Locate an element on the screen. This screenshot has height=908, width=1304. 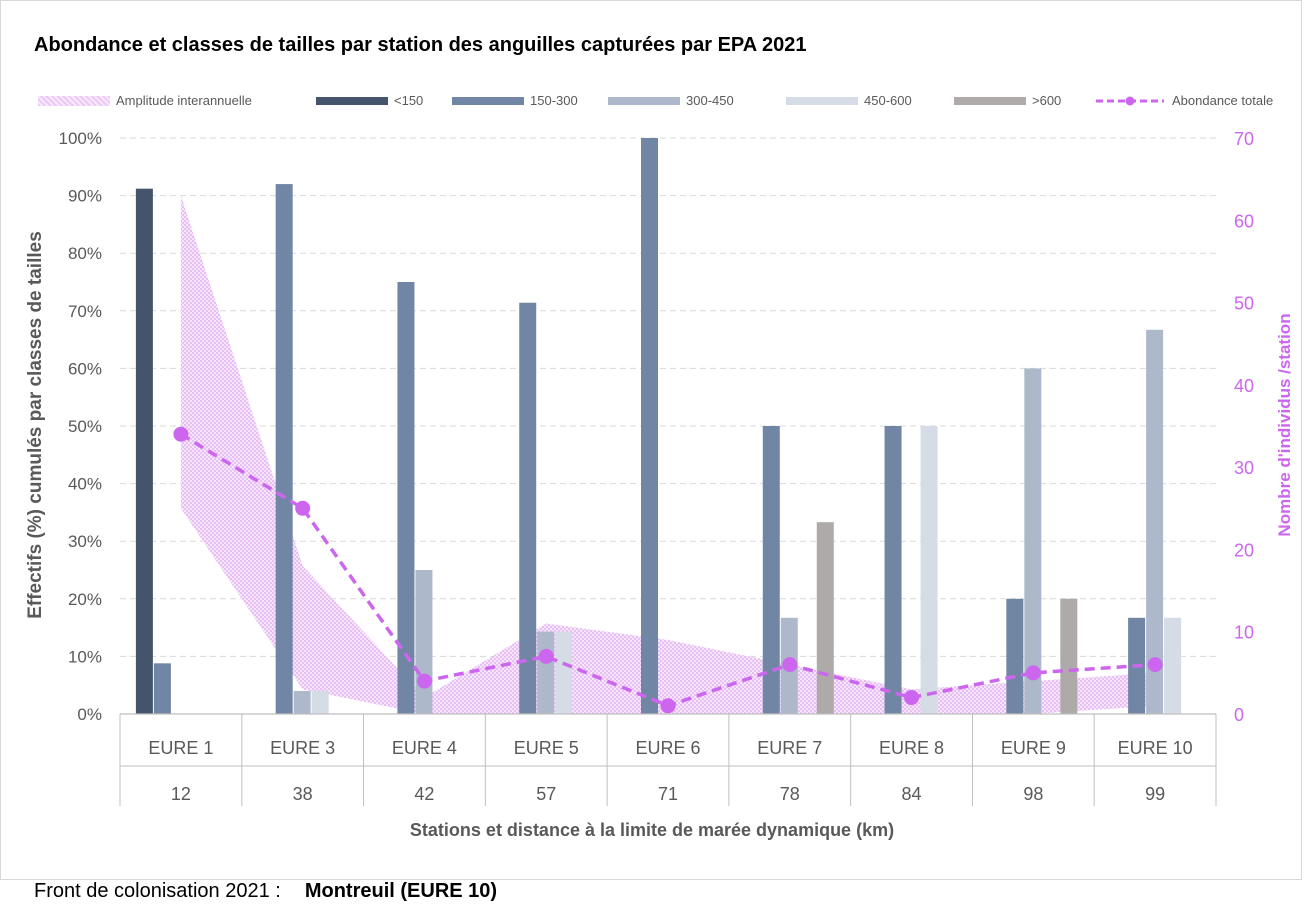
x-distance-label: 98 is located at coordinates (1033, 794).